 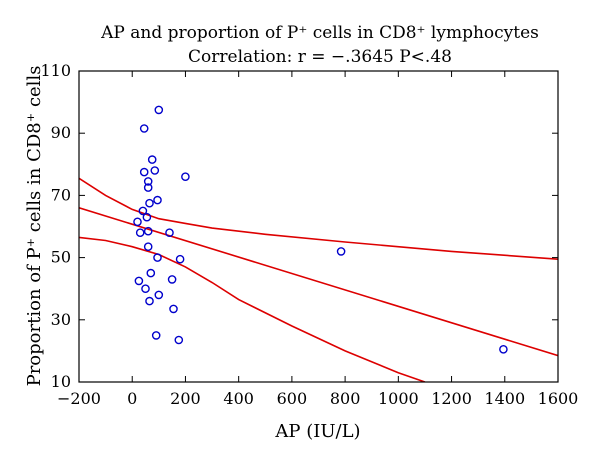 I want to click on y-tick-label: 110, so click(x=55, y=70).